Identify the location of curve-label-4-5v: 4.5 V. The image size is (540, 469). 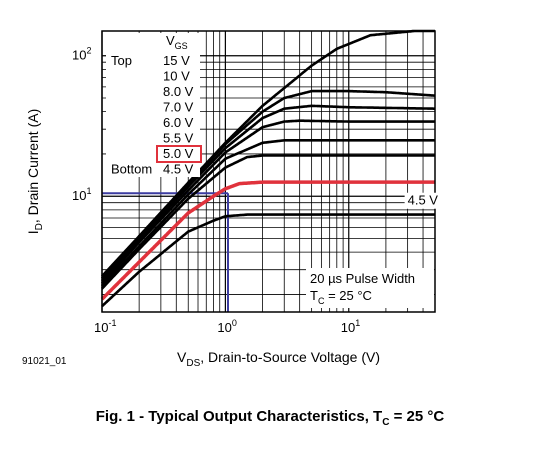
(423, 200).